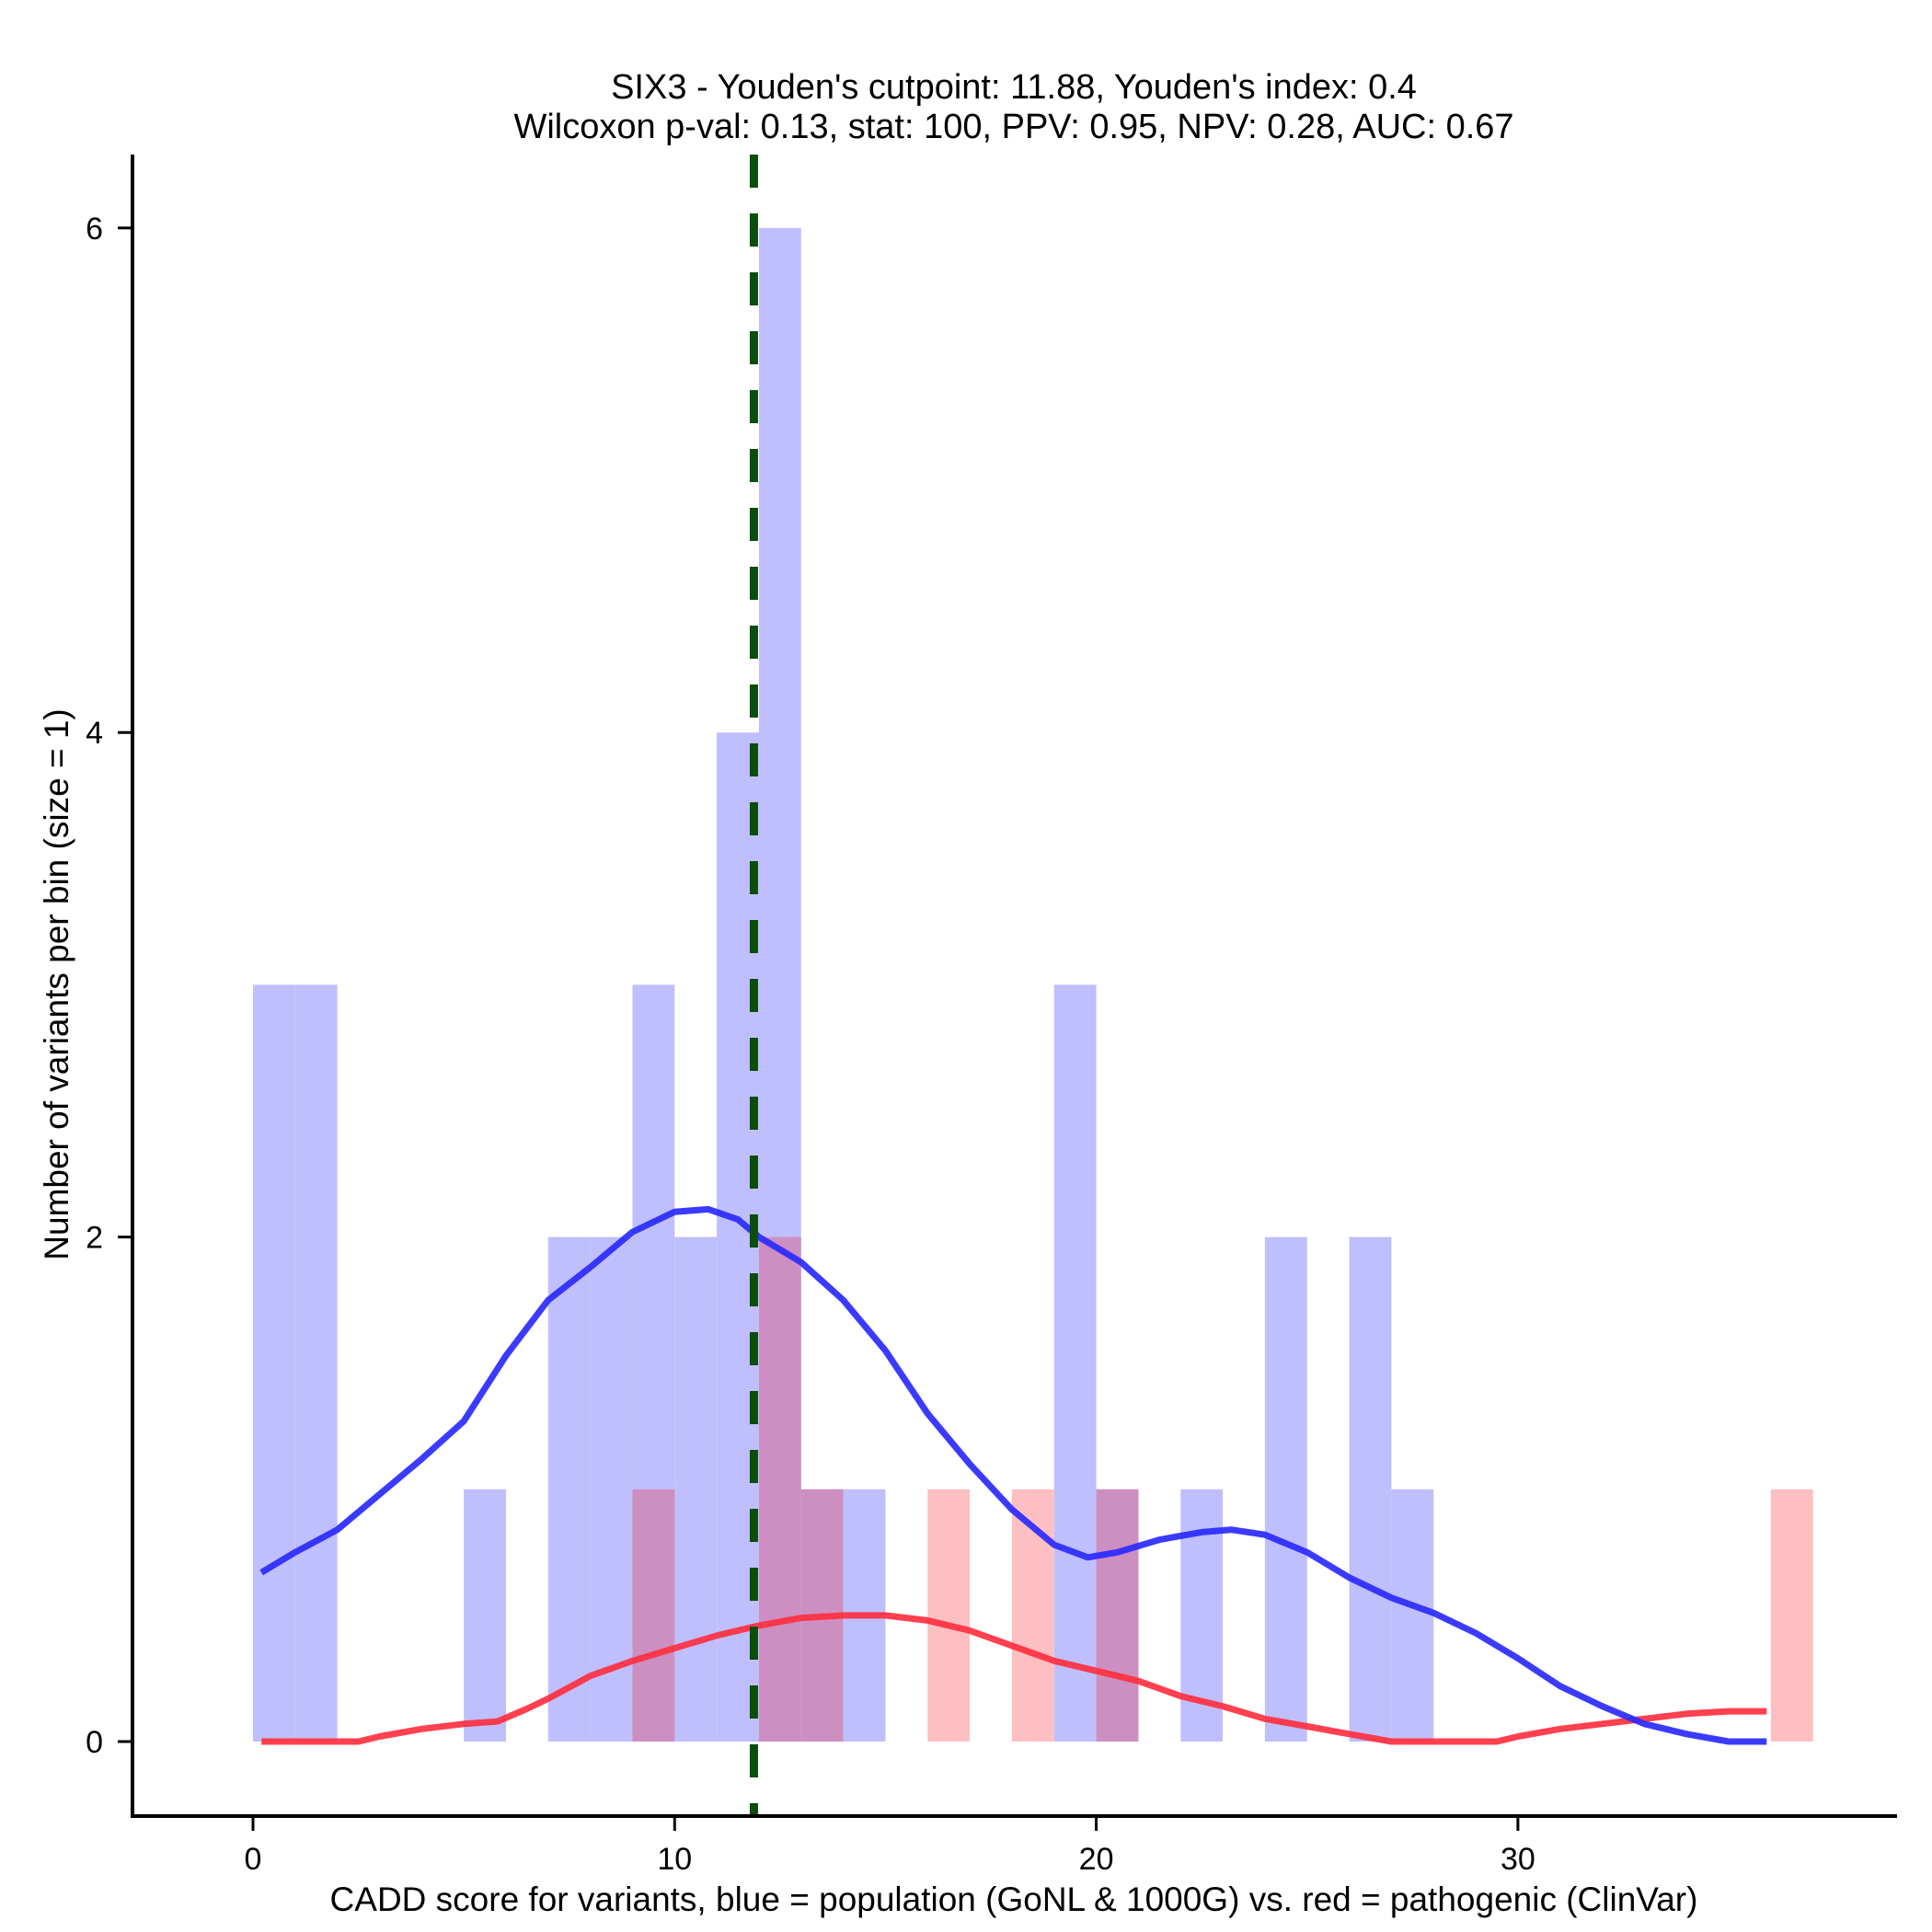 Image resolution: width=1932 pixels, height=1932 pixels. What do you see at coordinates (885, 1489) in the screenshot?
I see `overlap-bars` at bounding box center [885, 1489].